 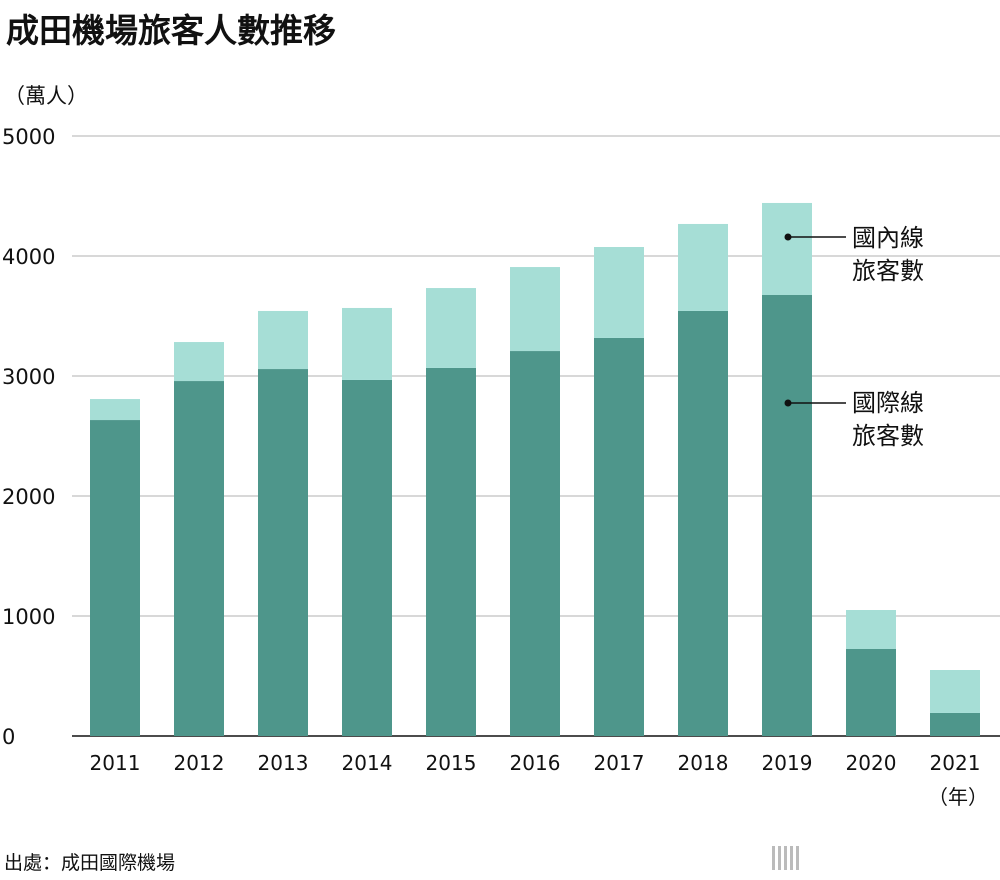 I want to click on x-tick-label: 2019, so click(x=787, y=763).